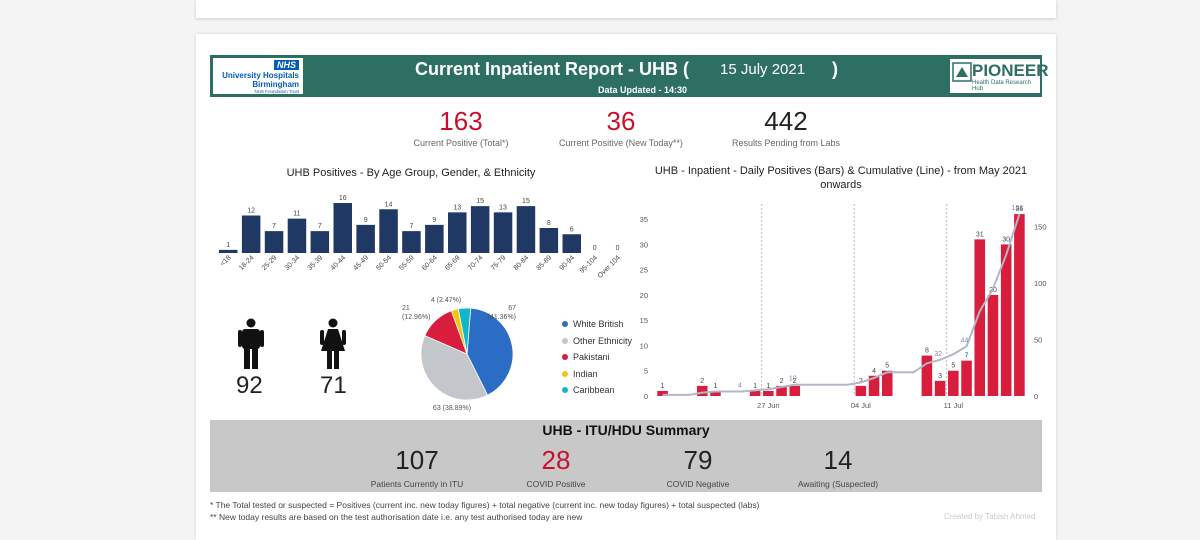 The width and height of the screenshot is (1200, 540). I want to click on age-bar-label: 12, so click(251, 211).